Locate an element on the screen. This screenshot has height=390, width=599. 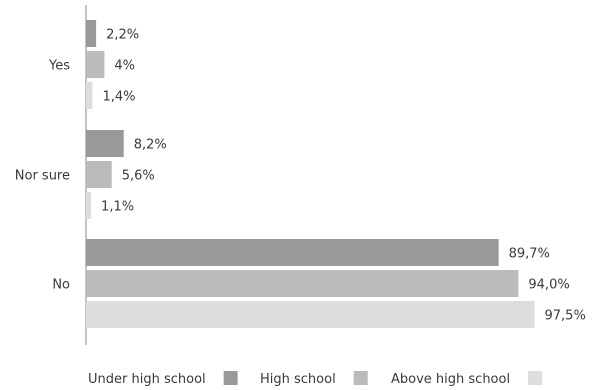
data-label-3-2: 94,0% is located at coordinates (548, 285).